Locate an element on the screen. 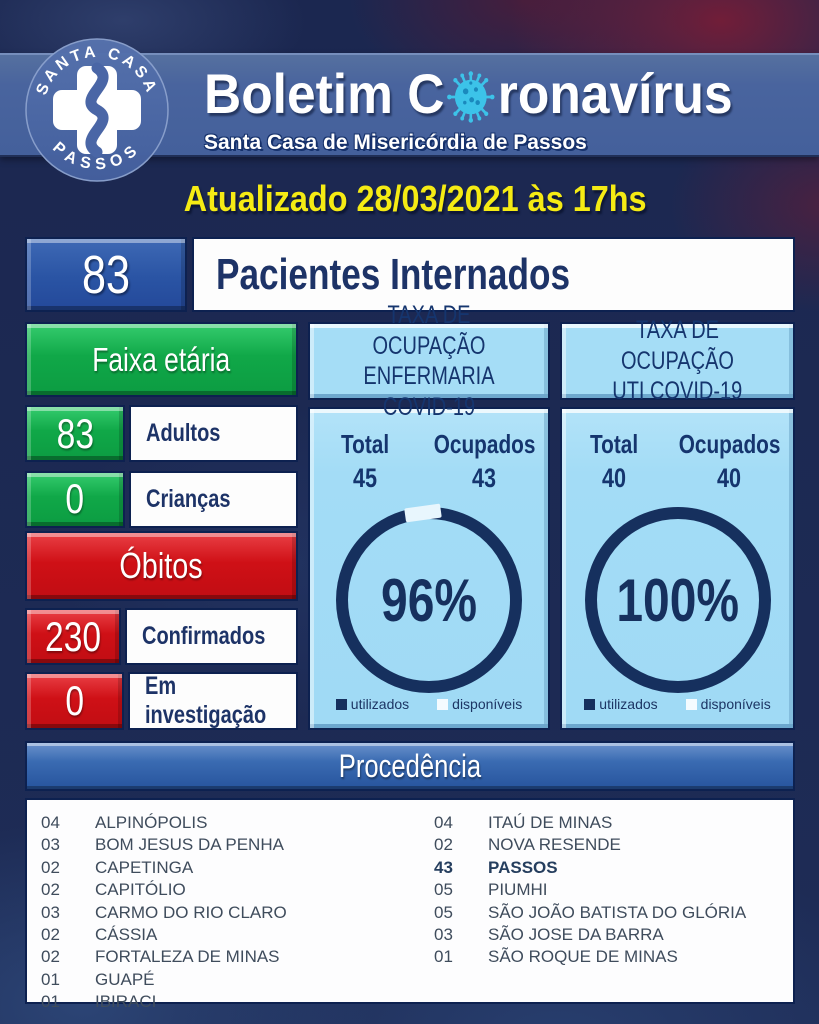 The height and width of the screenshot is (1024, 819). adults-label: Adultos is located at coordinates (213, 434).